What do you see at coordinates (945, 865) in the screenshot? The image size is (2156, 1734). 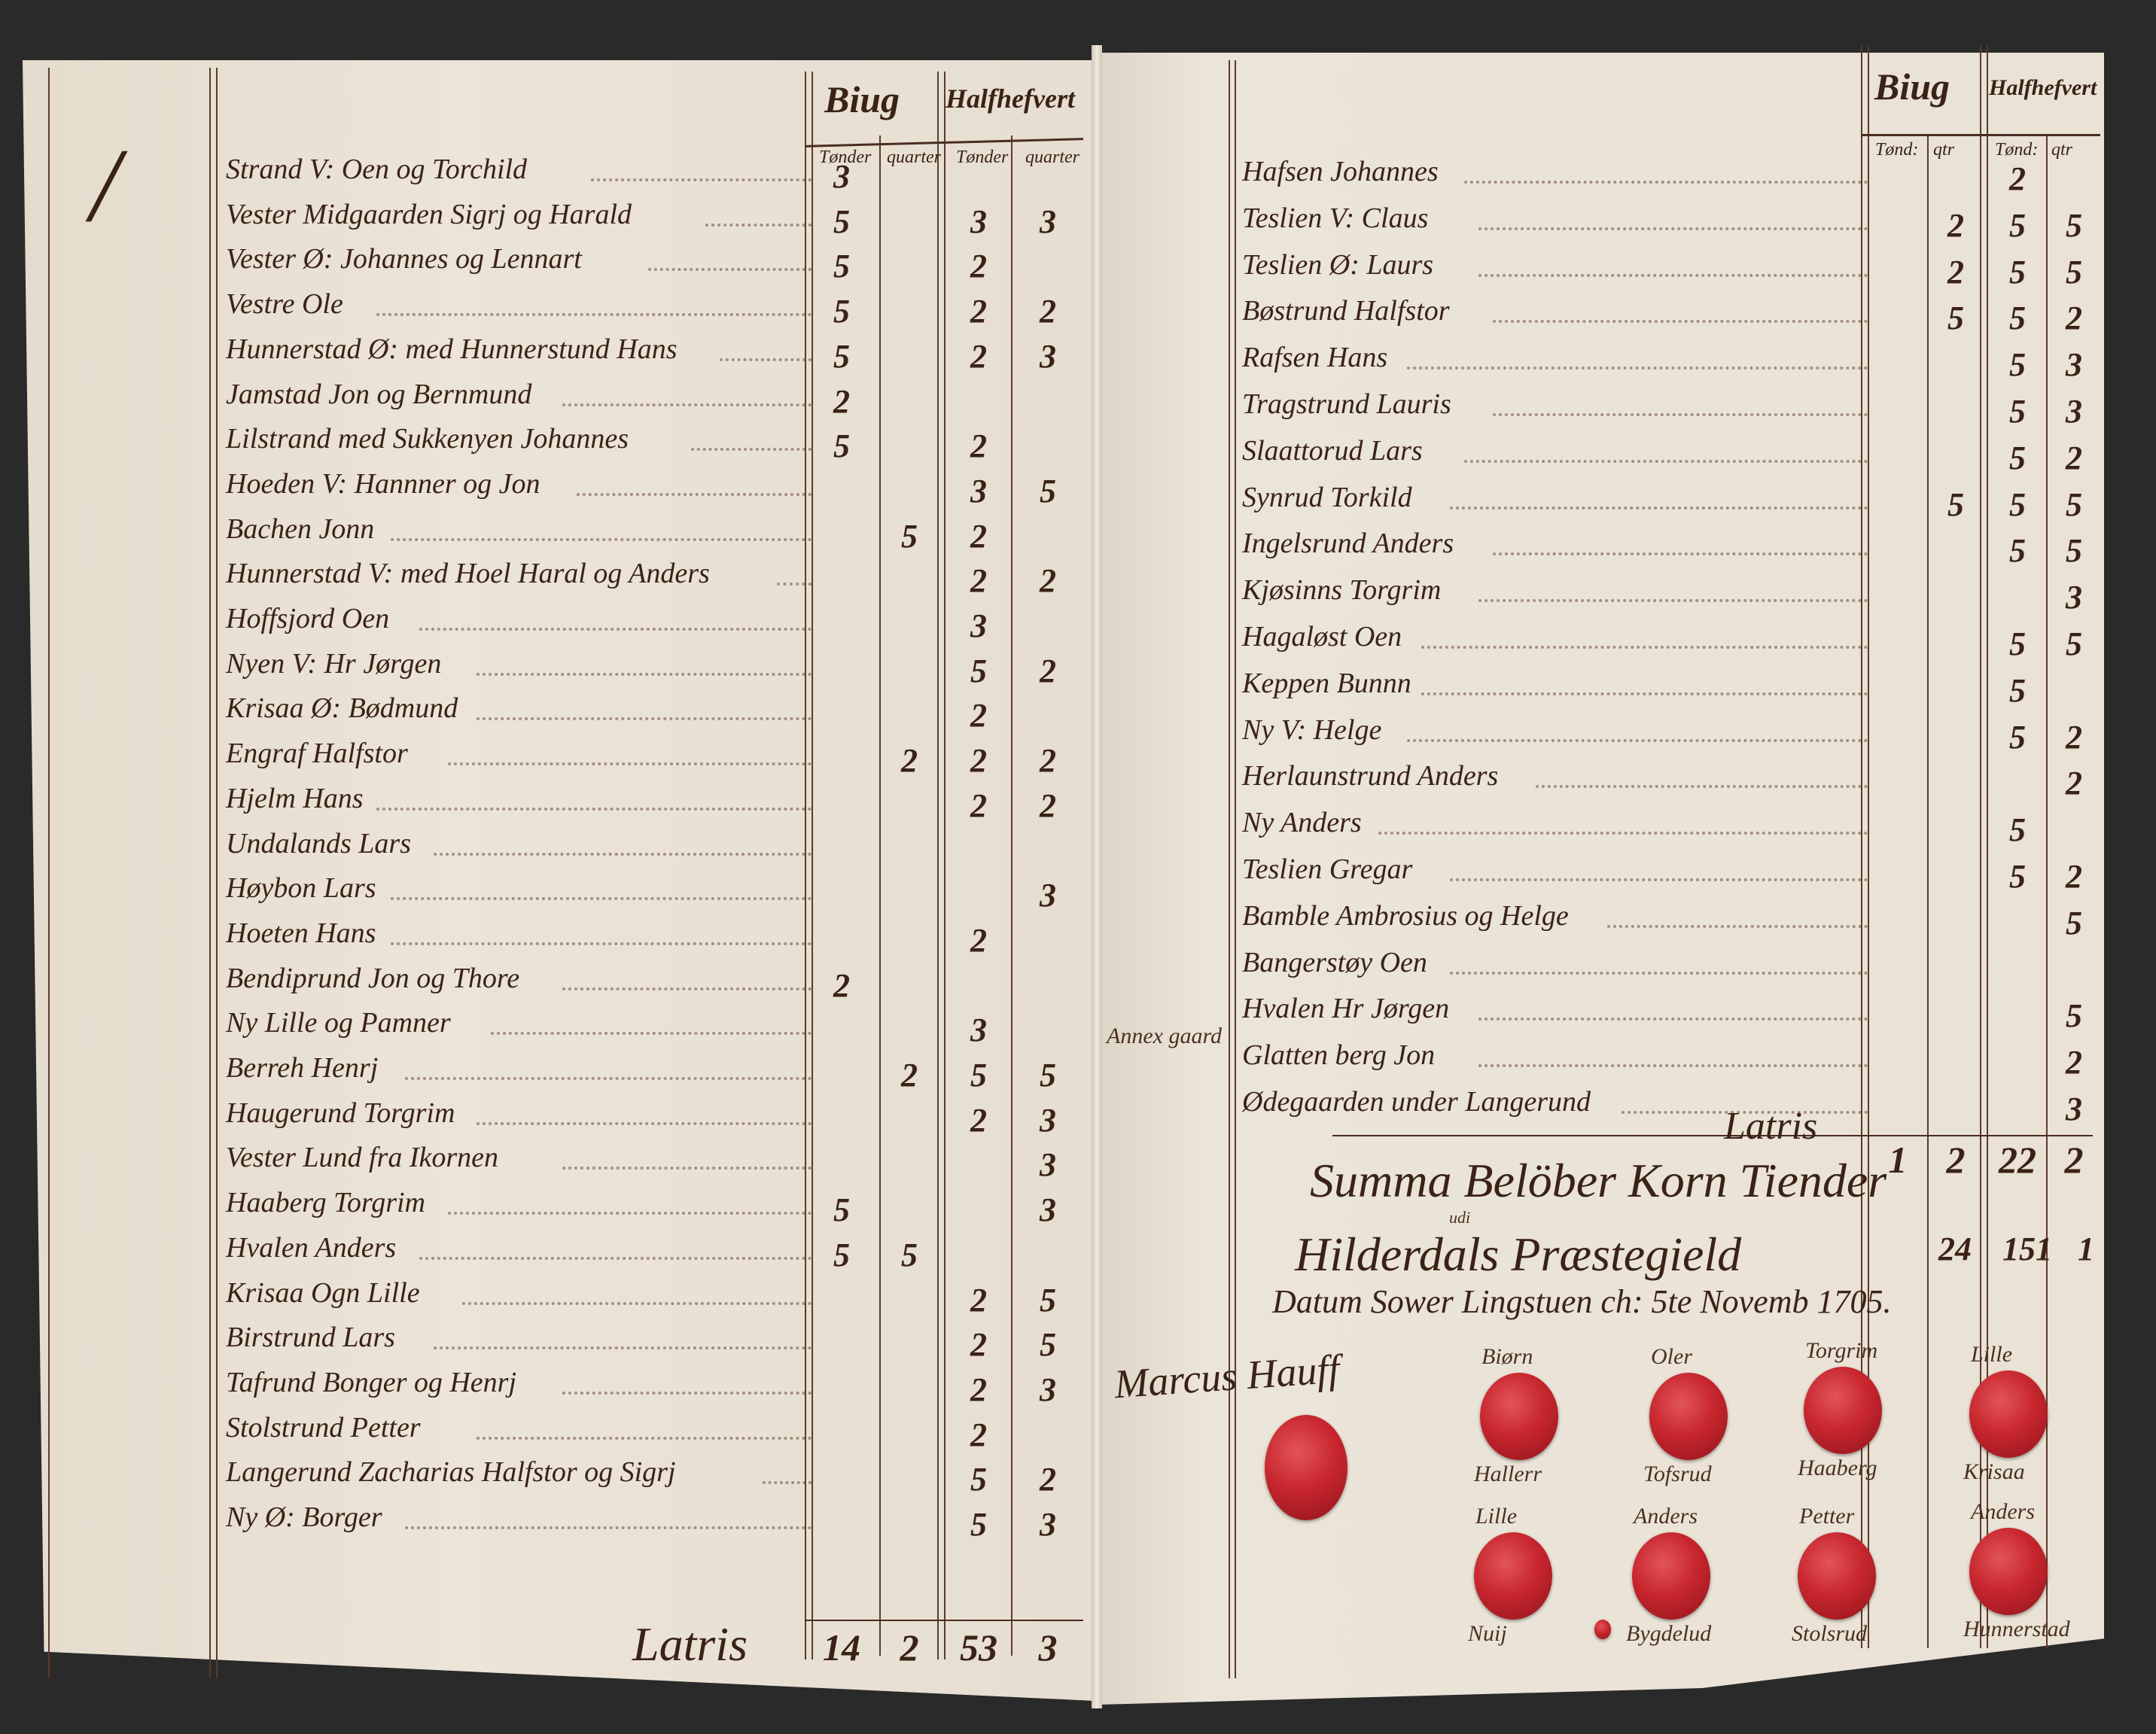 I see `left-col-line` at bounding box center [945, 865].